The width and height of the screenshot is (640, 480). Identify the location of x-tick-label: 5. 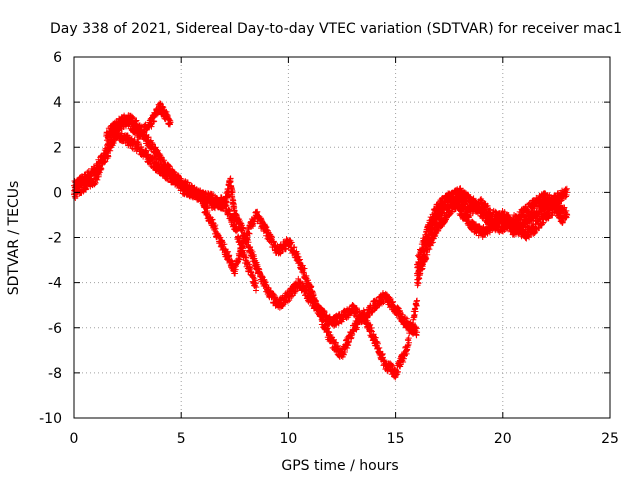
(181, 439).